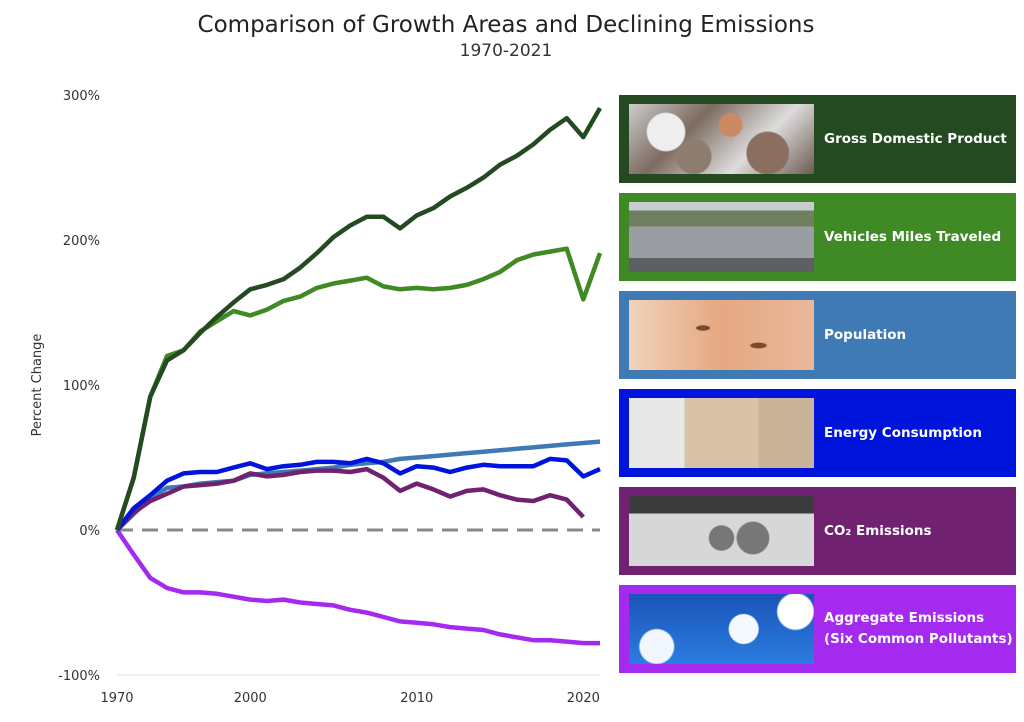 The height and width of the screenshot is (722, 1024). What do you see at coordinates (817, 237) in the screenshot?
I see `legend-item-vmt: Vehicles Miles Traveled` at bounding box center [817, 237].